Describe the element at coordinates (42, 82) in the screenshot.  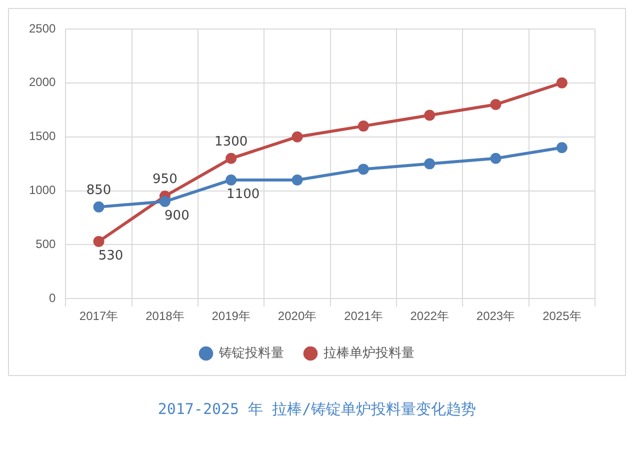
I see `y-tick-label: 2000` at that location.